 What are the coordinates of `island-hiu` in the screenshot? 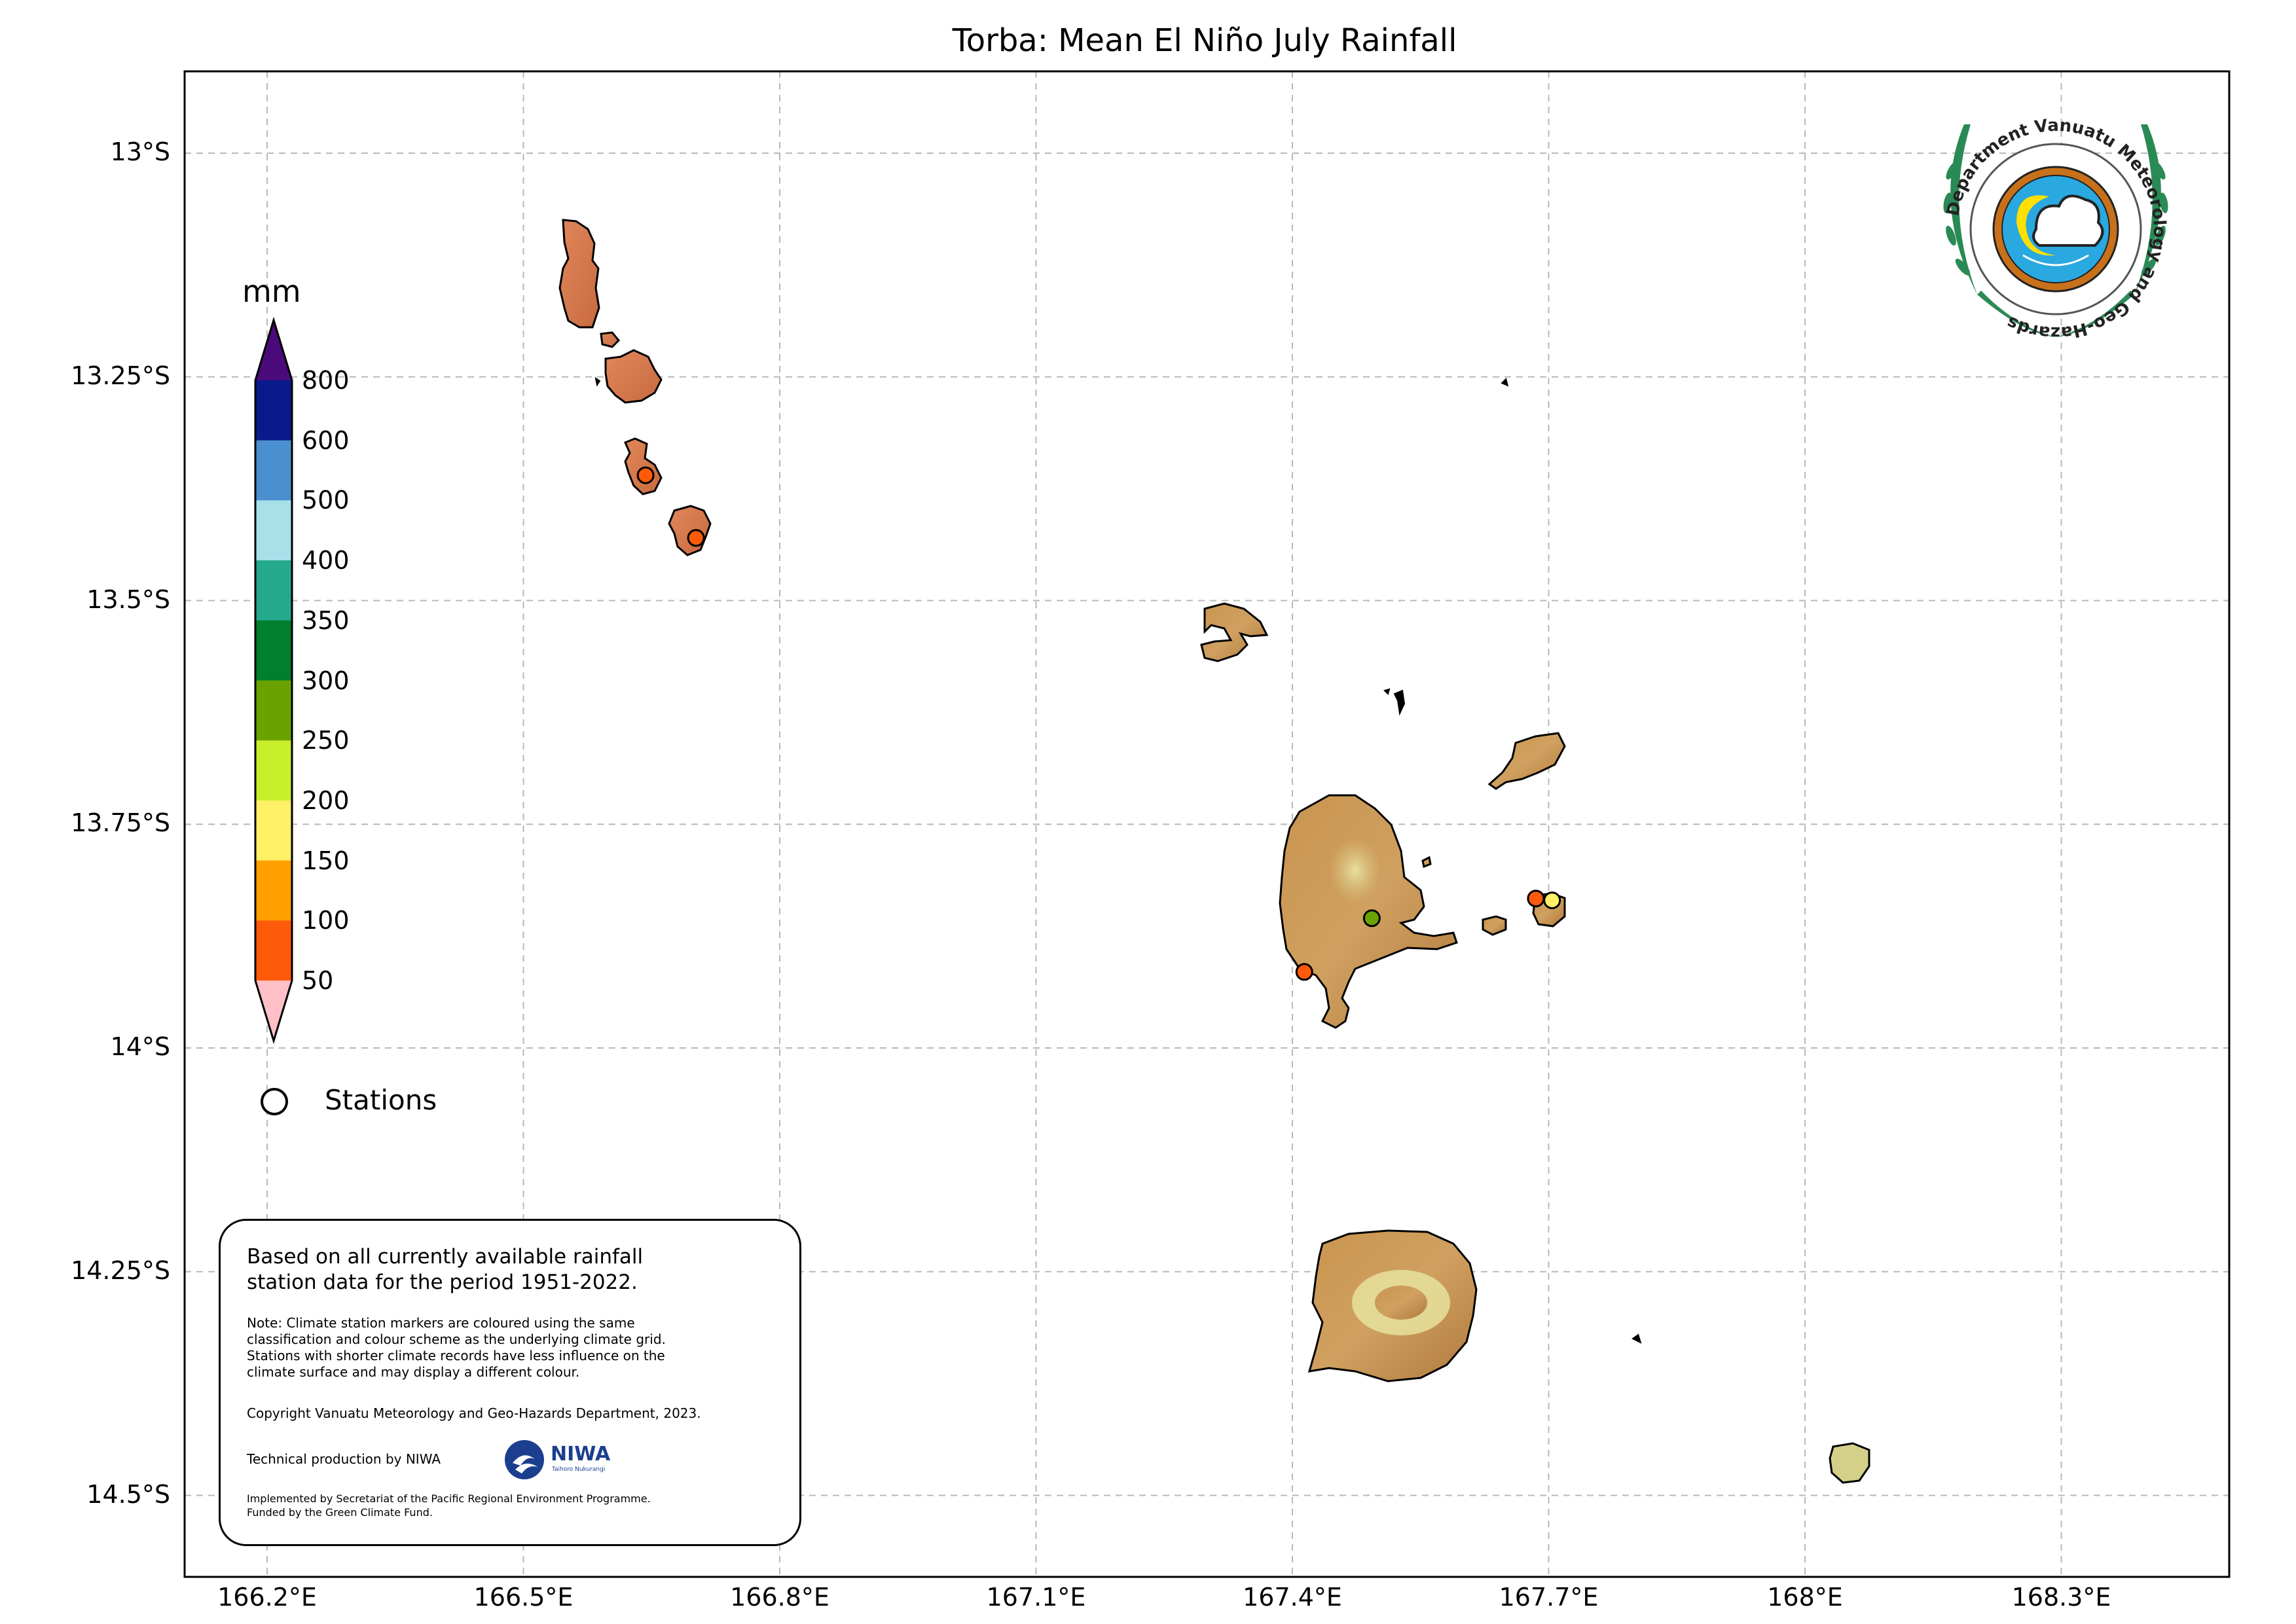 It's located at (579, 274).